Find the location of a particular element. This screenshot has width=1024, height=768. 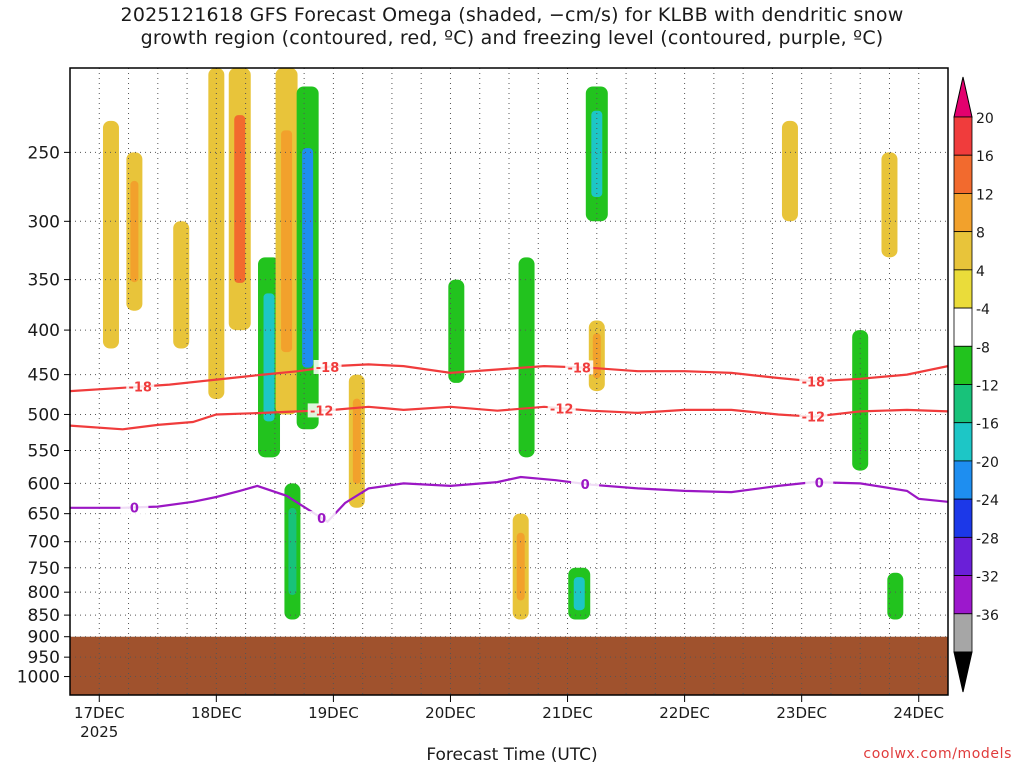

x-tick-label: 18DEC is located at coordinates (216, 713).